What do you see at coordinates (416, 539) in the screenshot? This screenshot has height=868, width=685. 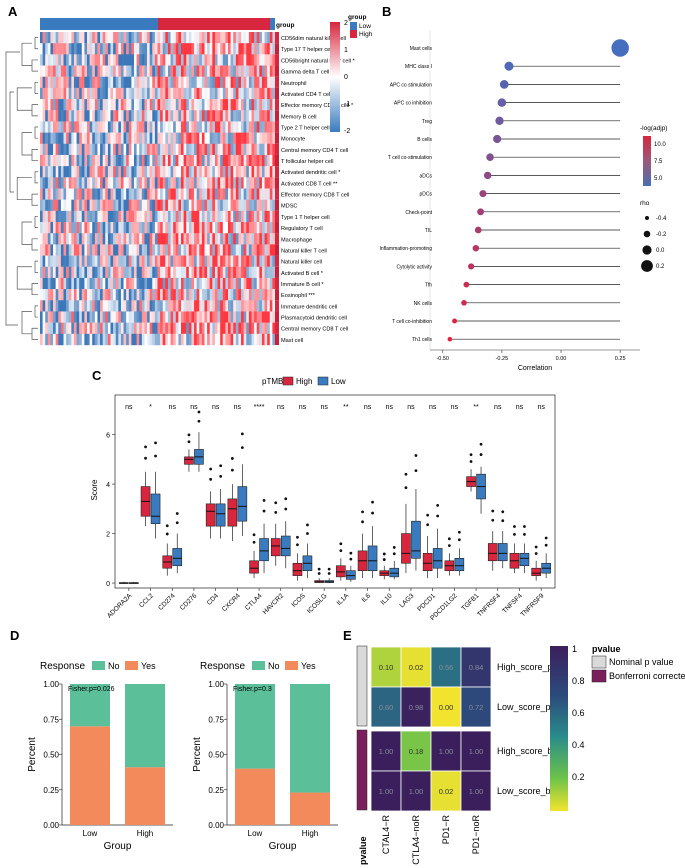 I see `box` at bounding box center [416, 539].